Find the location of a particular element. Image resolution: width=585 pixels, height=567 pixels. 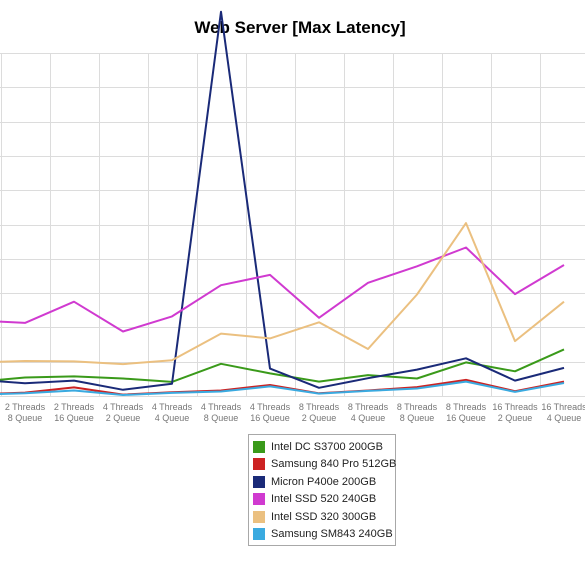

x-tick-label: 8 Threads 16 Queue is located at coordinates (466, 412).